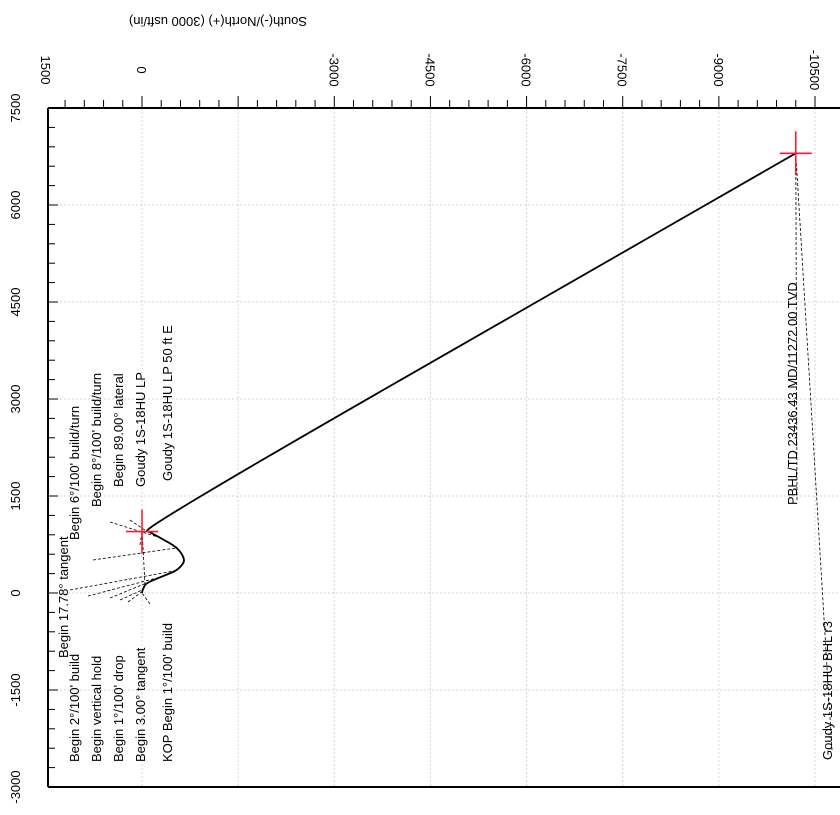 This screenshot has width=840, height=815. What do you see at coordinates (15, 108) in the screenshot?
I see `ew-tick-label: 7500` at bounding box center [15, 108].